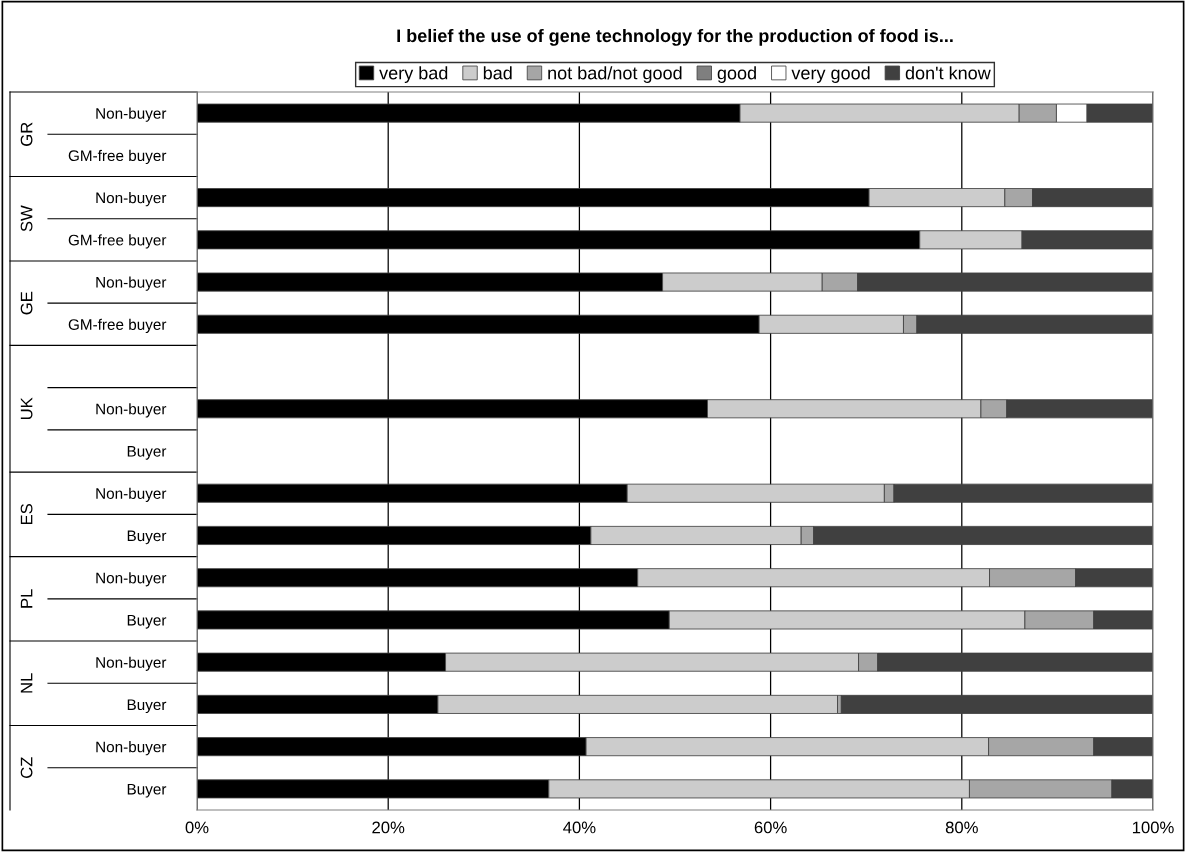 This screenshot has width=1186, height=852. I want to click on text: GR, so click(26, 134).